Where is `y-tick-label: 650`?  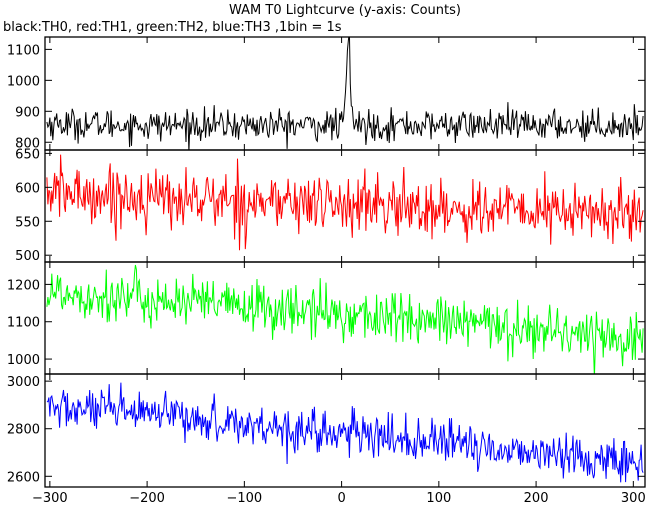
y-tick-label: 650 is located at coordinates (27, 154).